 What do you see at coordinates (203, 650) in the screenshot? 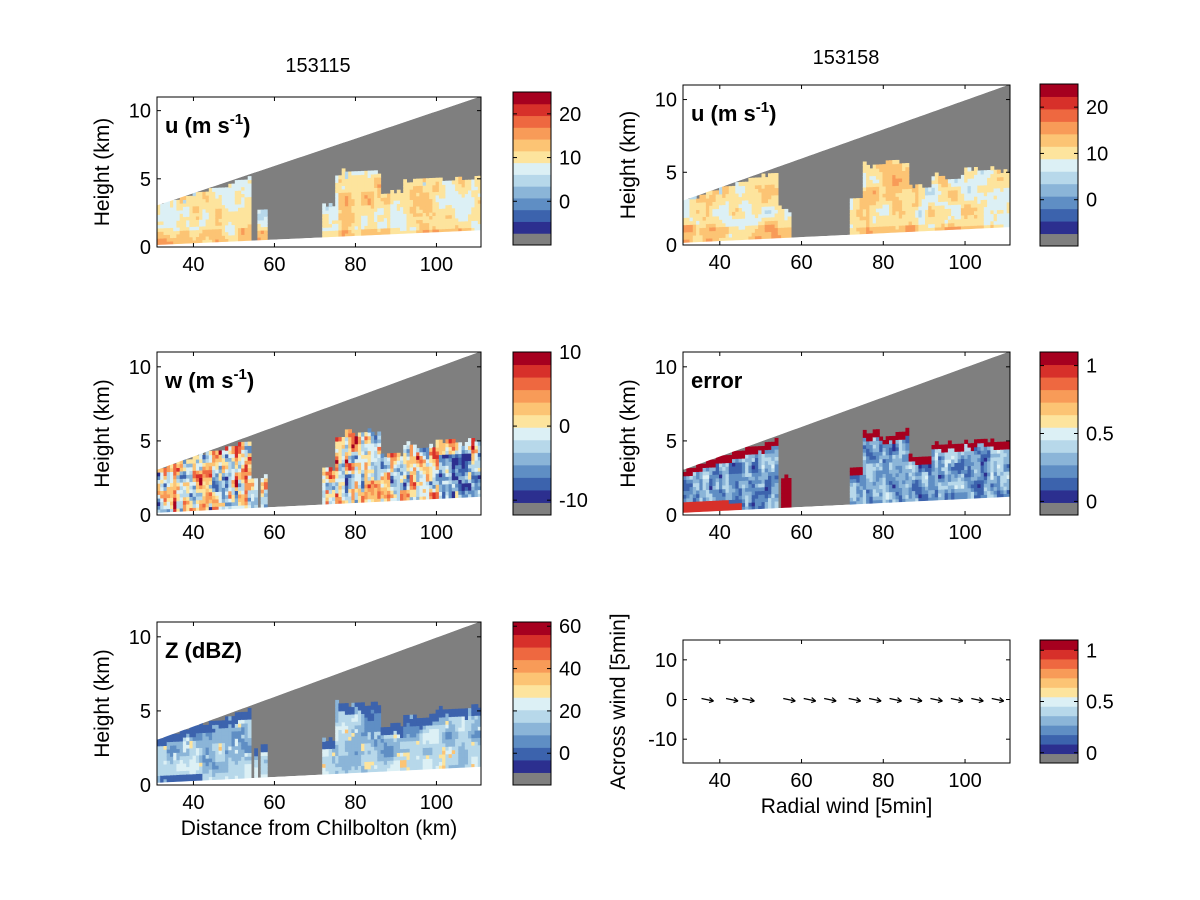
I see `panel-label-main: Z (dBZ)` at bounding box center [203, 650].